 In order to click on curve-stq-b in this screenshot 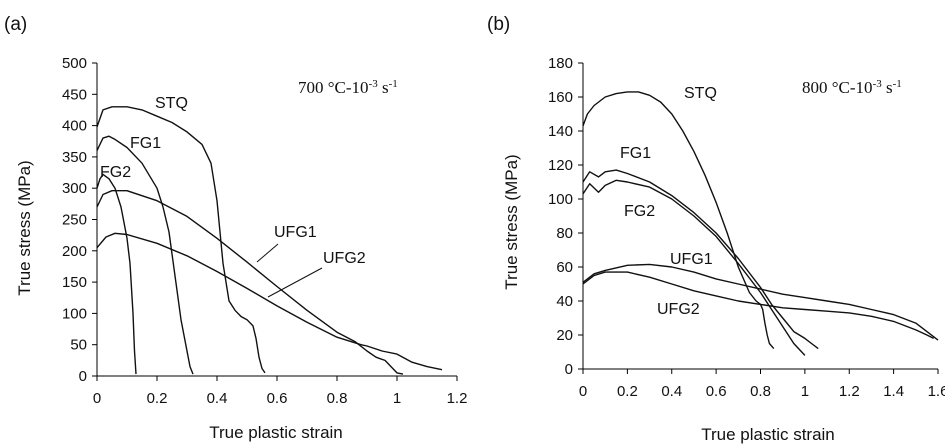, I will do `click(678, 220)`.